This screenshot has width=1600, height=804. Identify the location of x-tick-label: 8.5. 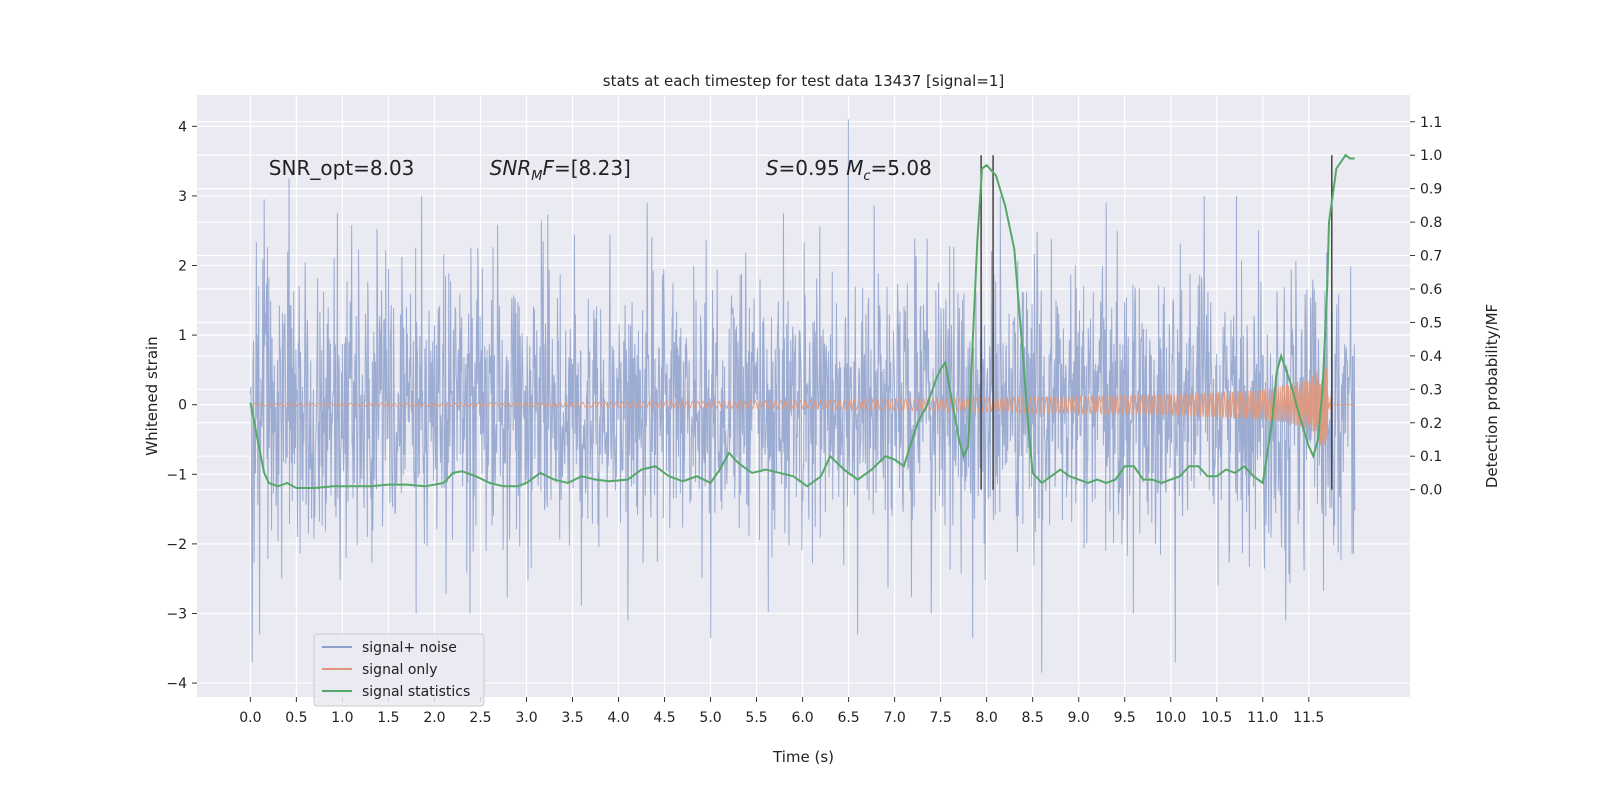
(1033, 718).